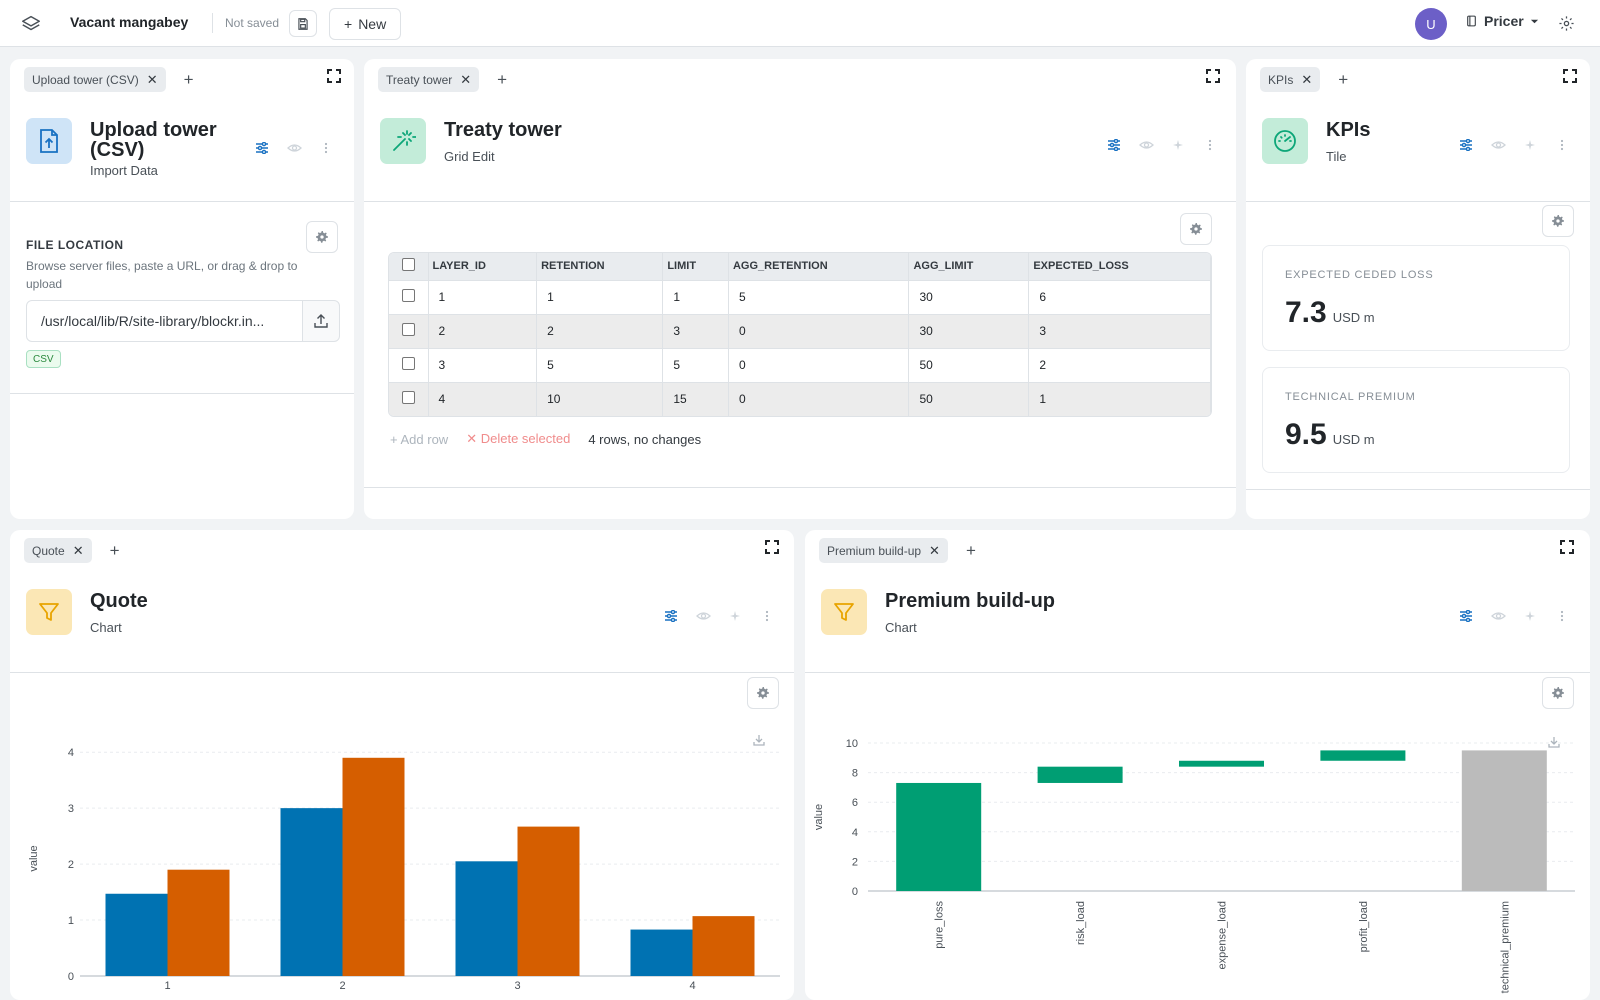  What do you see at coordinates (1119, 266) in the screenshot?
I see `column-header: EXPECTED_LOSS` at bounding box center [1119, 266].